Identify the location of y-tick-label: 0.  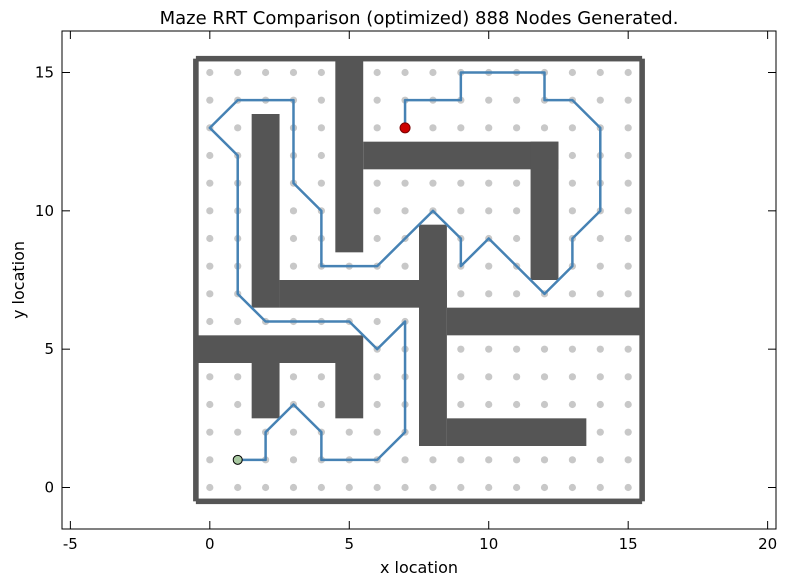
(49, 488).